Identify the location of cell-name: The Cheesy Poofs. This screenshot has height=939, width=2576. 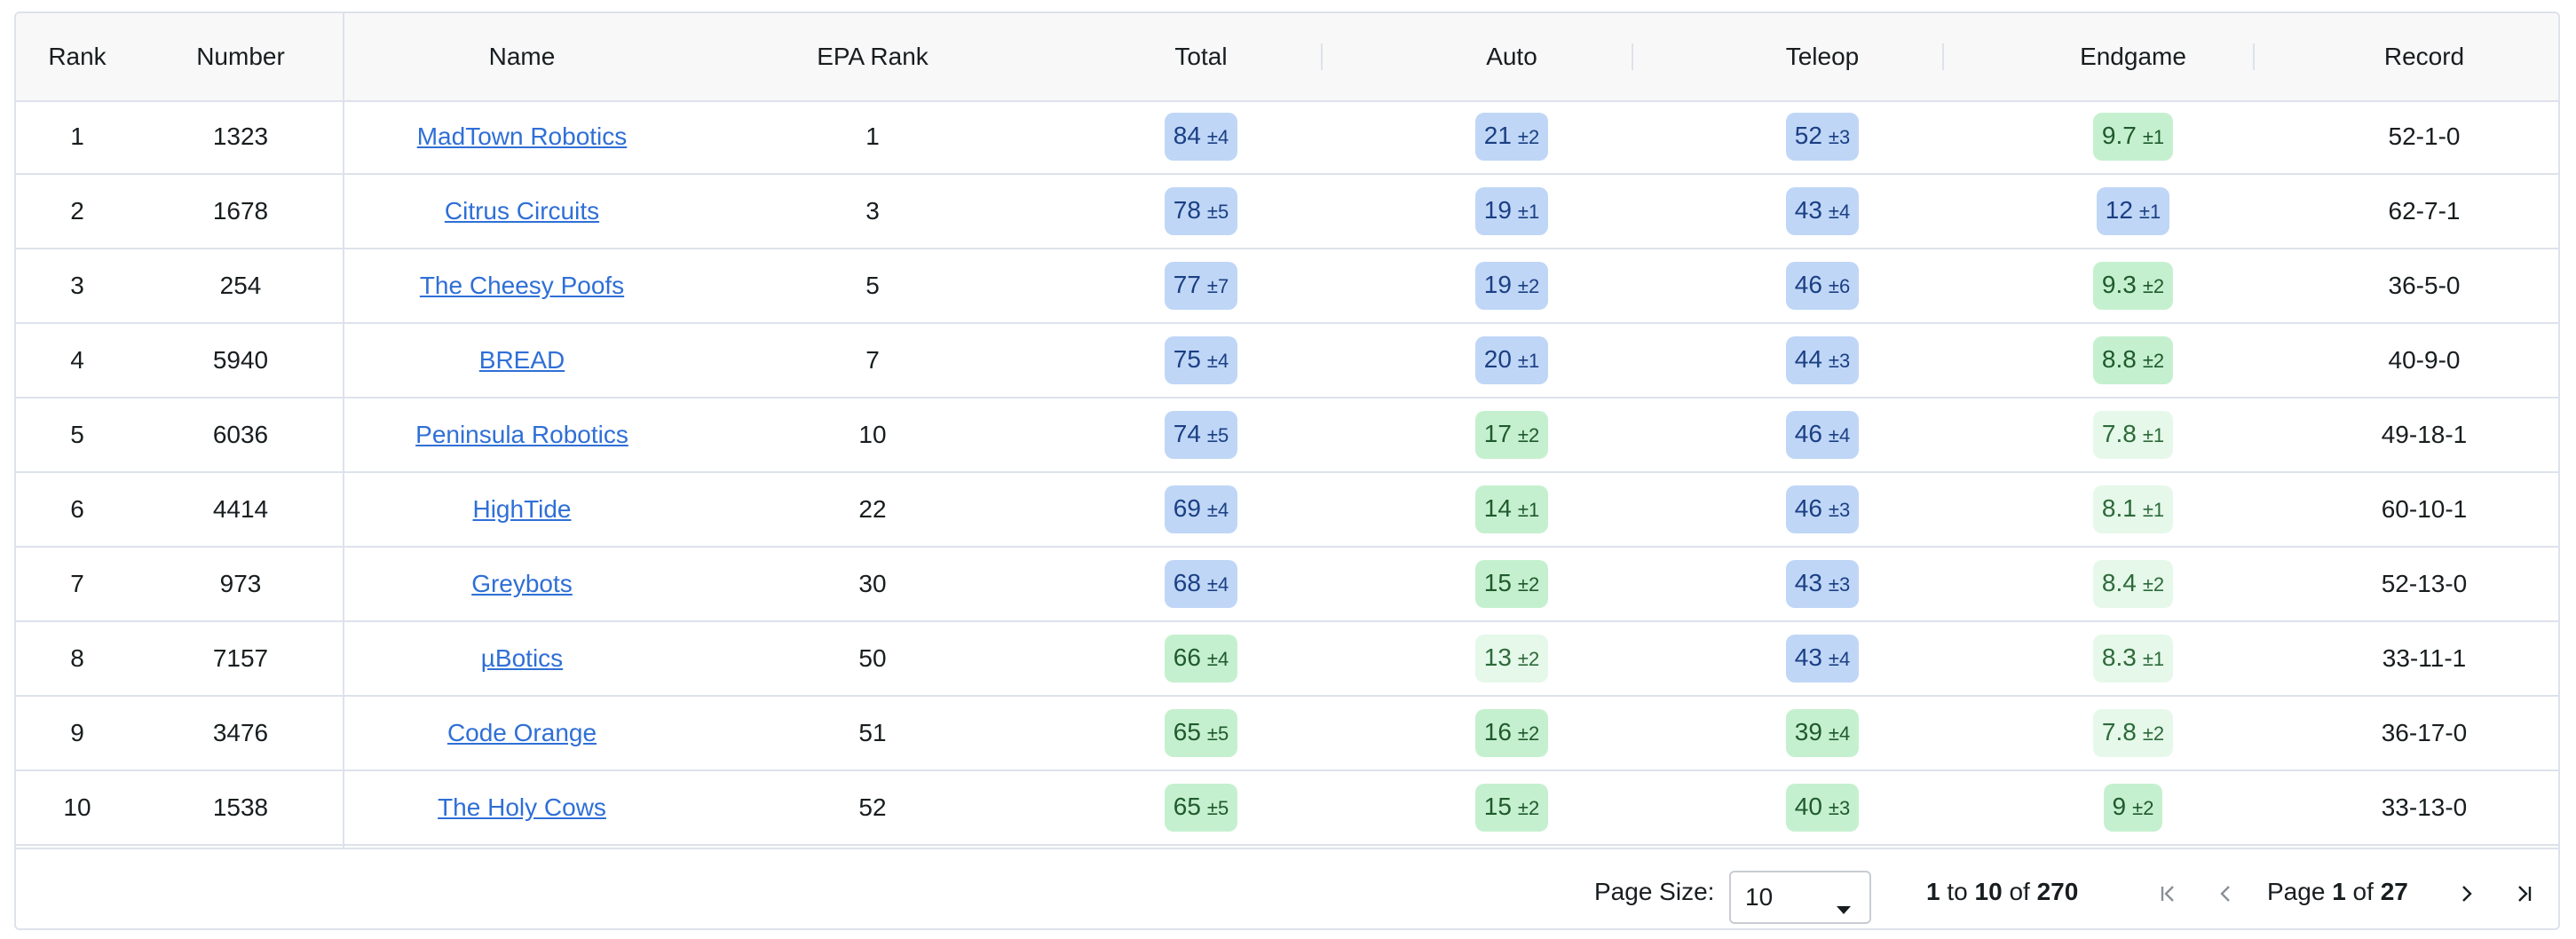
(521, 285).